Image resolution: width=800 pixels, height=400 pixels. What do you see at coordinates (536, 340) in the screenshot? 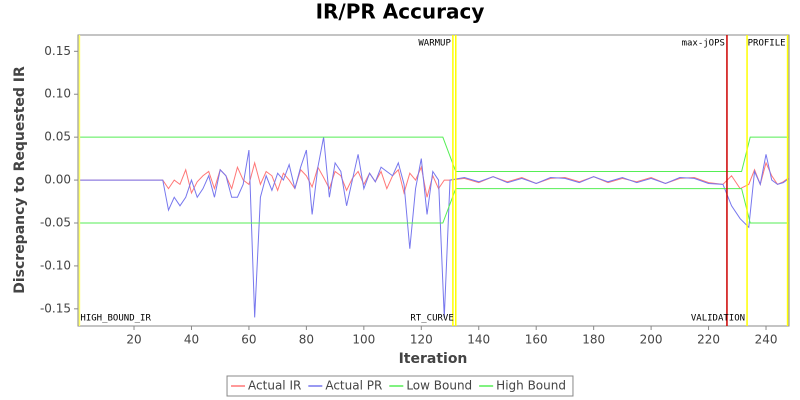
I see `x-tick-label: 160` at bounding box center [536, 340].